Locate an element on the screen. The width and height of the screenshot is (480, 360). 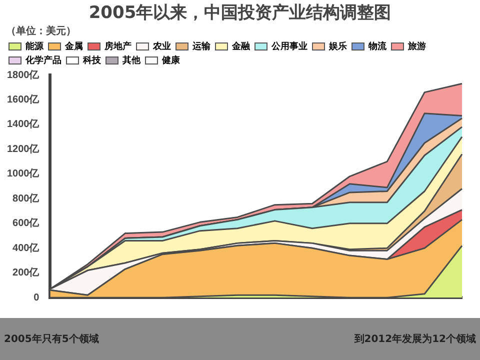
legend-label: 旅游 is located at coordinates (416, 45).